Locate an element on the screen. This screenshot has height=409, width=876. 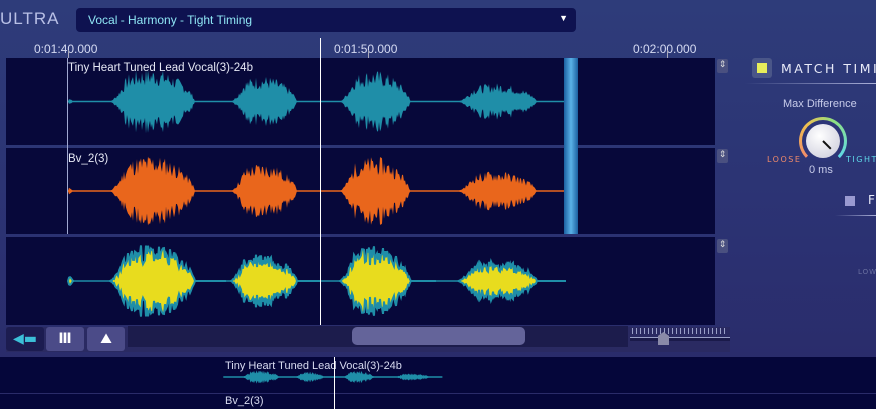
zoom-slider-ticks is located at coordinates (680, 331).